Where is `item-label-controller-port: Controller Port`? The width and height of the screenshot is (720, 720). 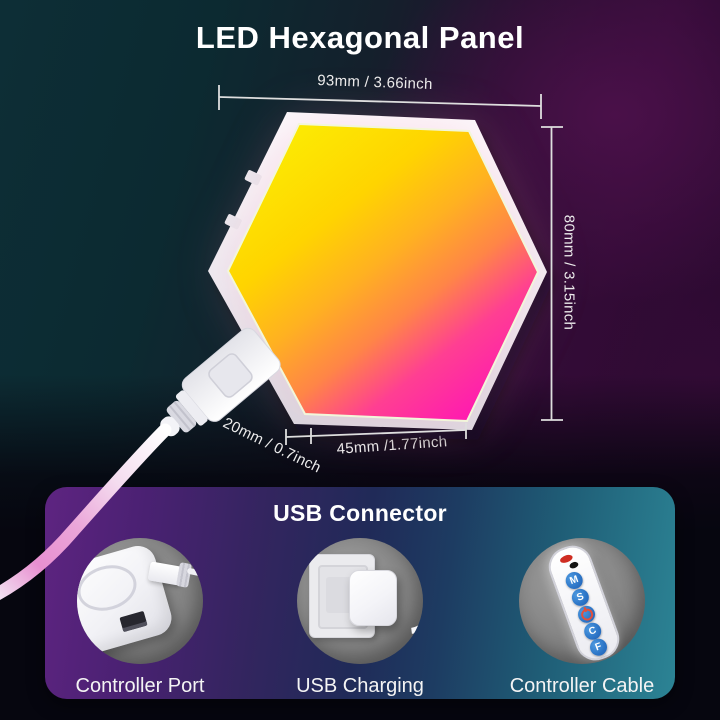 item-label-controller-port: Controller Port is located at coordinates (140, 686).